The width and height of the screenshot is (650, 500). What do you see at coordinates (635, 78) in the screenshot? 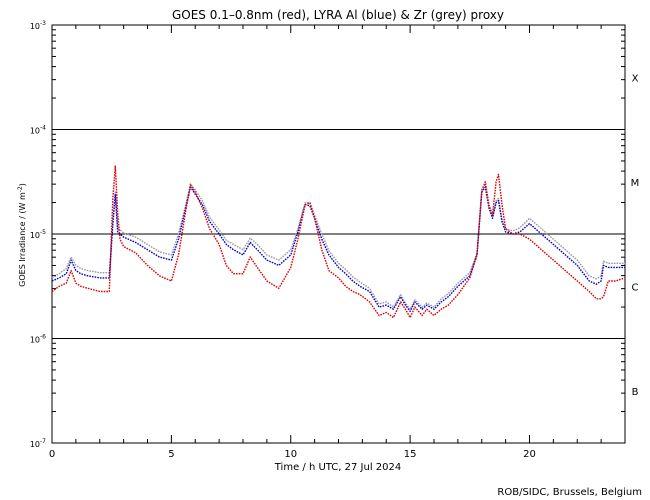
I see `flare-class-label: X` at bounding box center [635, 78].